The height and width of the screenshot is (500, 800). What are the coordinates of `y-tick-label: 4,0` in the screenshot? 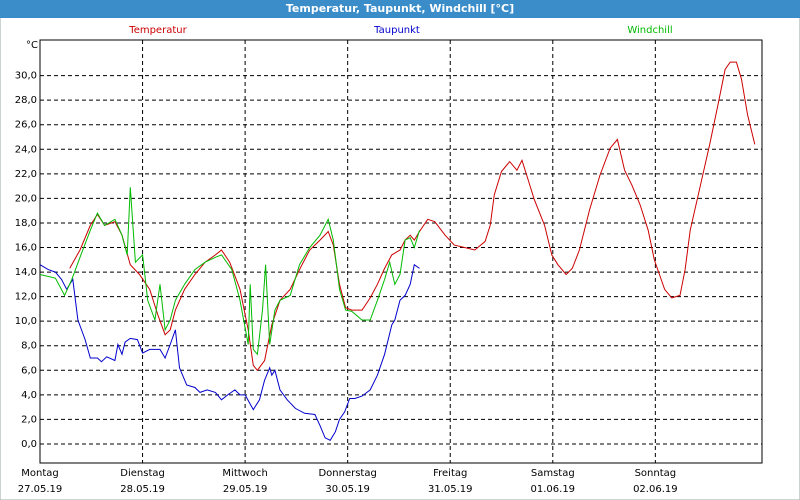 It's located at (29, 395).